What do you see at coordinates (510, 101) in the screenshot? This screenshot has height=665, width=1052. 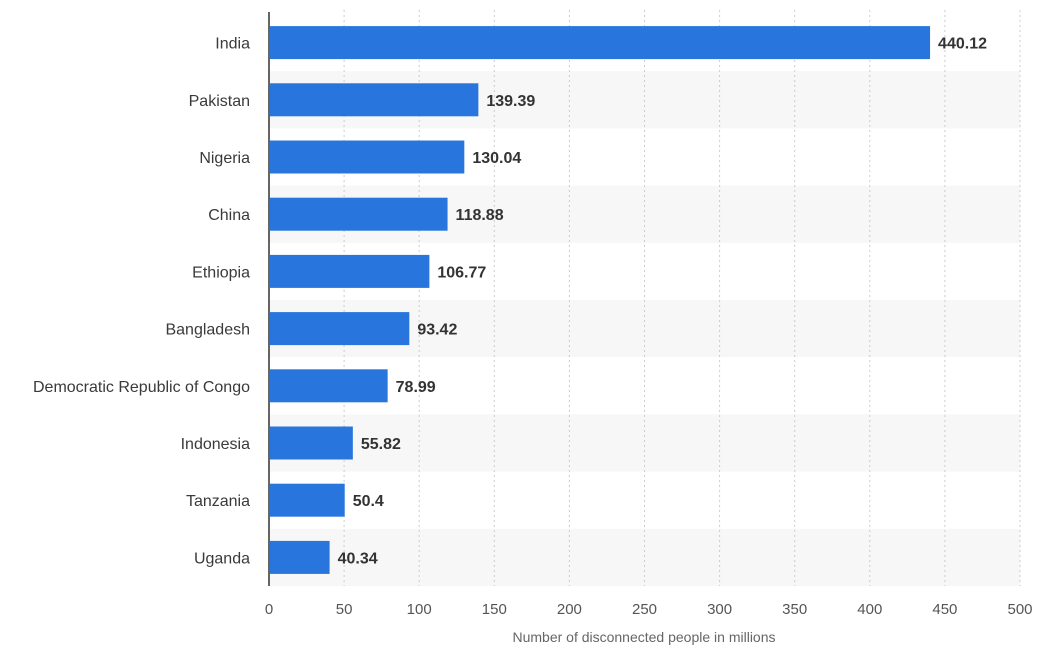 I see `value-label: 139.39` at bounding box center [510, 101].